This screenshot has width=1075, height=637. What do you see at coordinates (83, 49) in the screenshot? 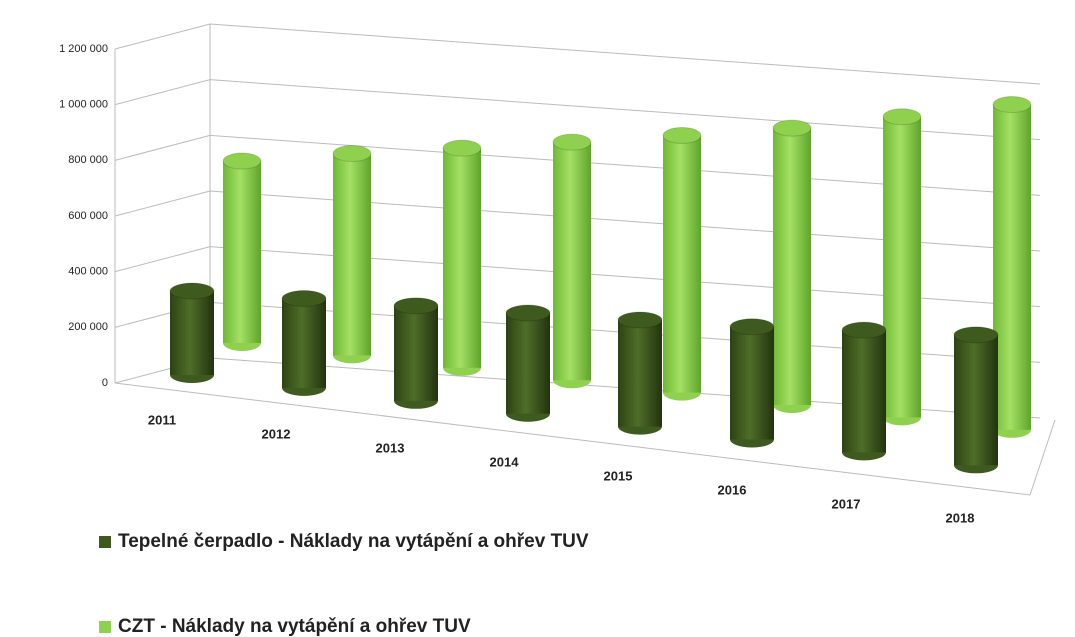
I see `y-tick-label: 1 200 000` at bounding box center [83, 49].